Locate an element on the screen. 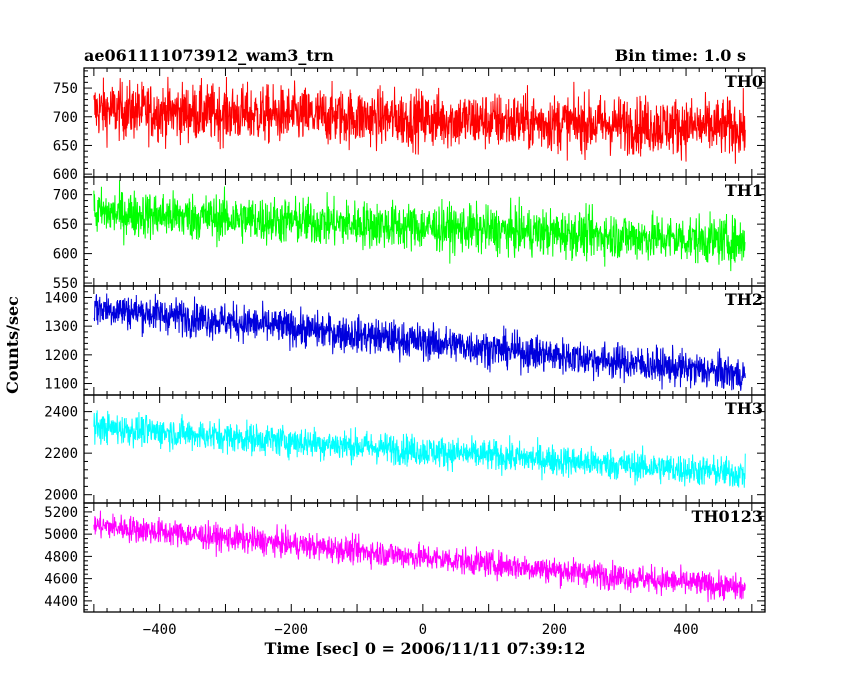  panel-th0123: 4400 4600 4800 5000 5200 TH0123 is located at coordinates (405, 557).